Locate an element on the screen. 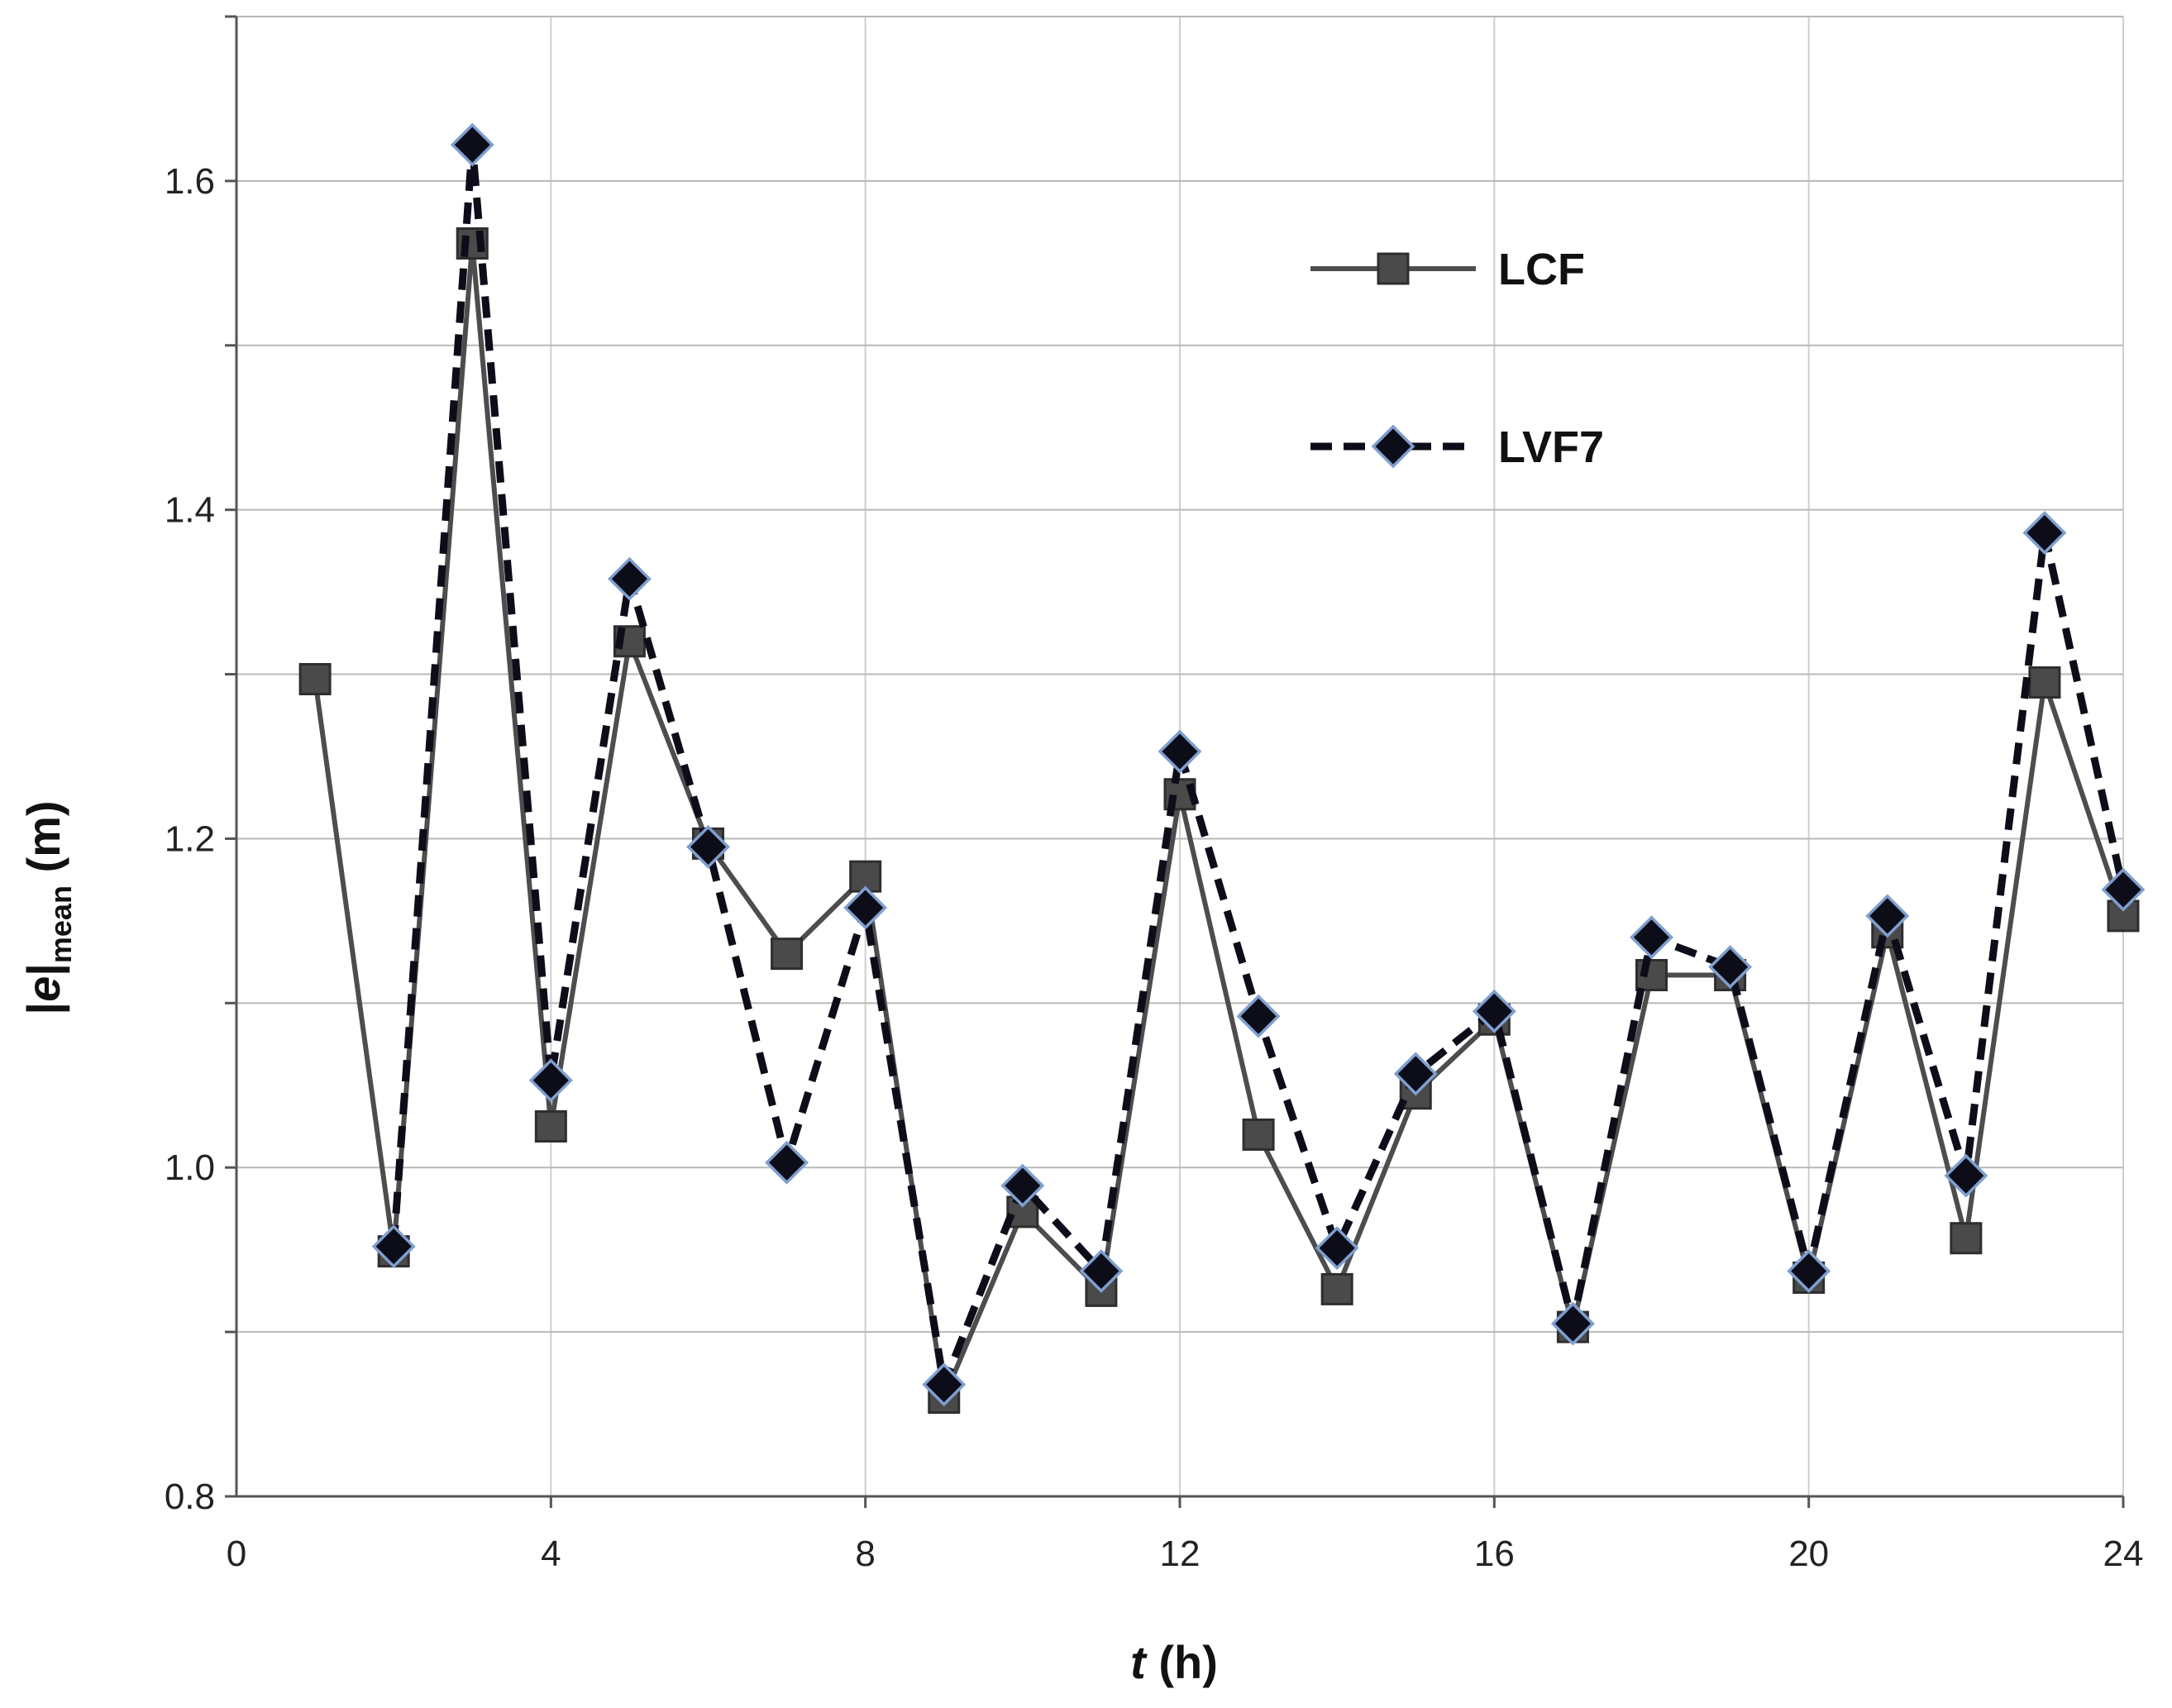  y-axis-bar-open: | is located at coordinates (44, 1008).